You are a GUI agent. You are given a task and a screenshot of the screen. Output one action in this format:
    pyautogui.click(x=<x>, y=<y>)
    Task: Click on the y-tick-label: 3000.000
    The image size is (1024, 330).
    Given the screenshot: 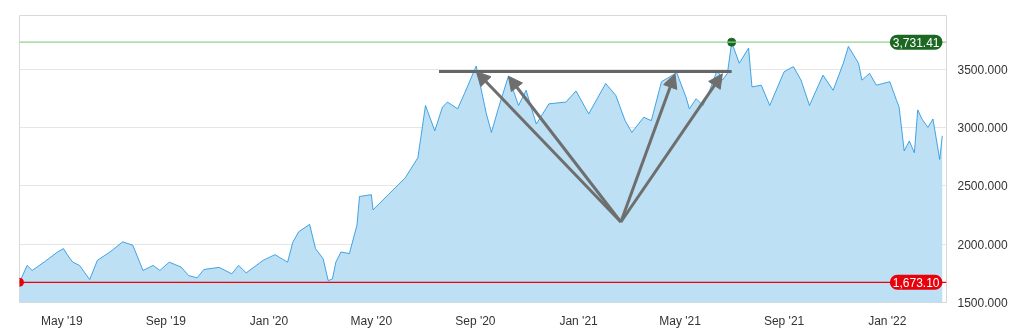 What is the action you would take?
    pyautogui.click(x=982, y=128)
    